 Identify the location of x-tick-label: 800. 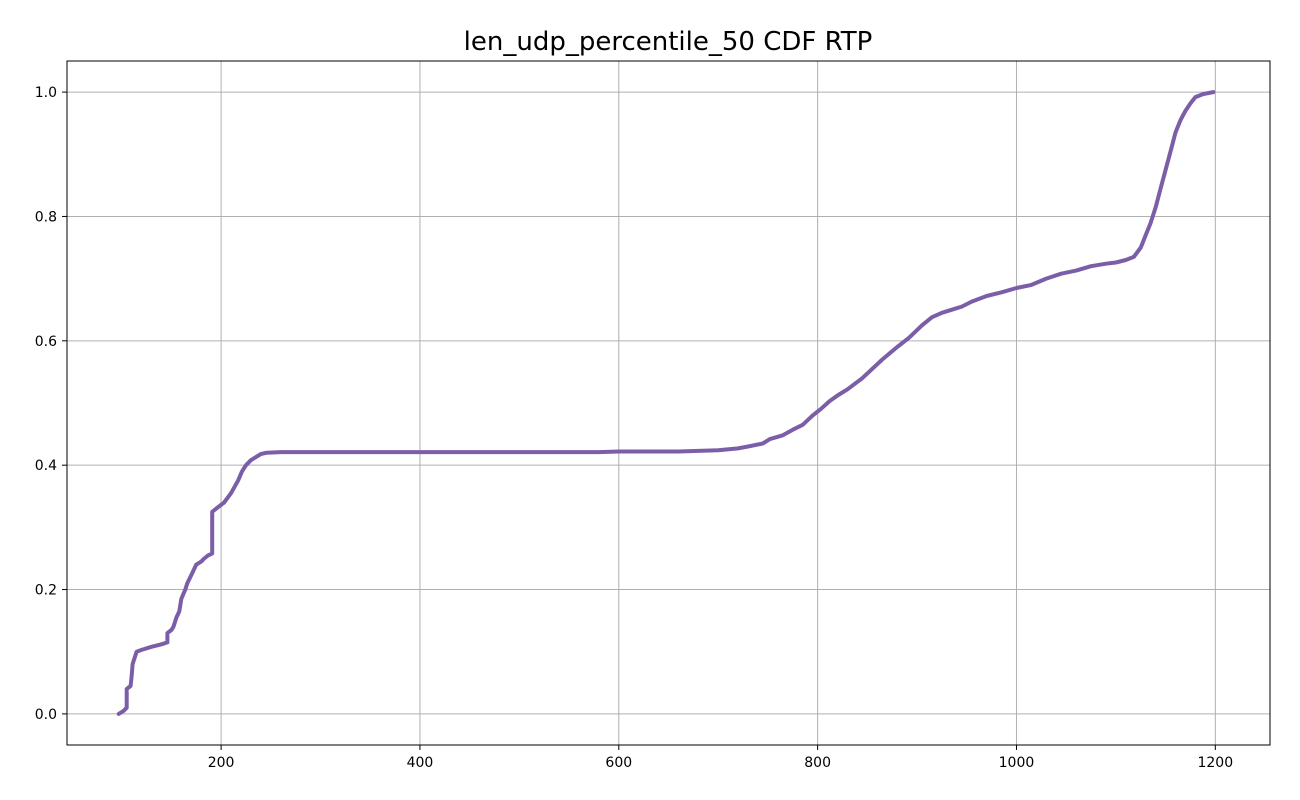
(817, 763).